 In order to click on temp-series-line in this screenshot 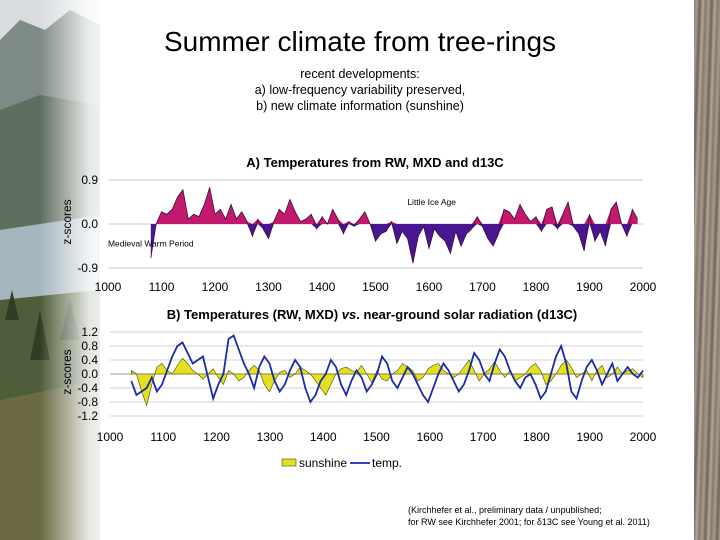, I will do `click(387, 369)`.